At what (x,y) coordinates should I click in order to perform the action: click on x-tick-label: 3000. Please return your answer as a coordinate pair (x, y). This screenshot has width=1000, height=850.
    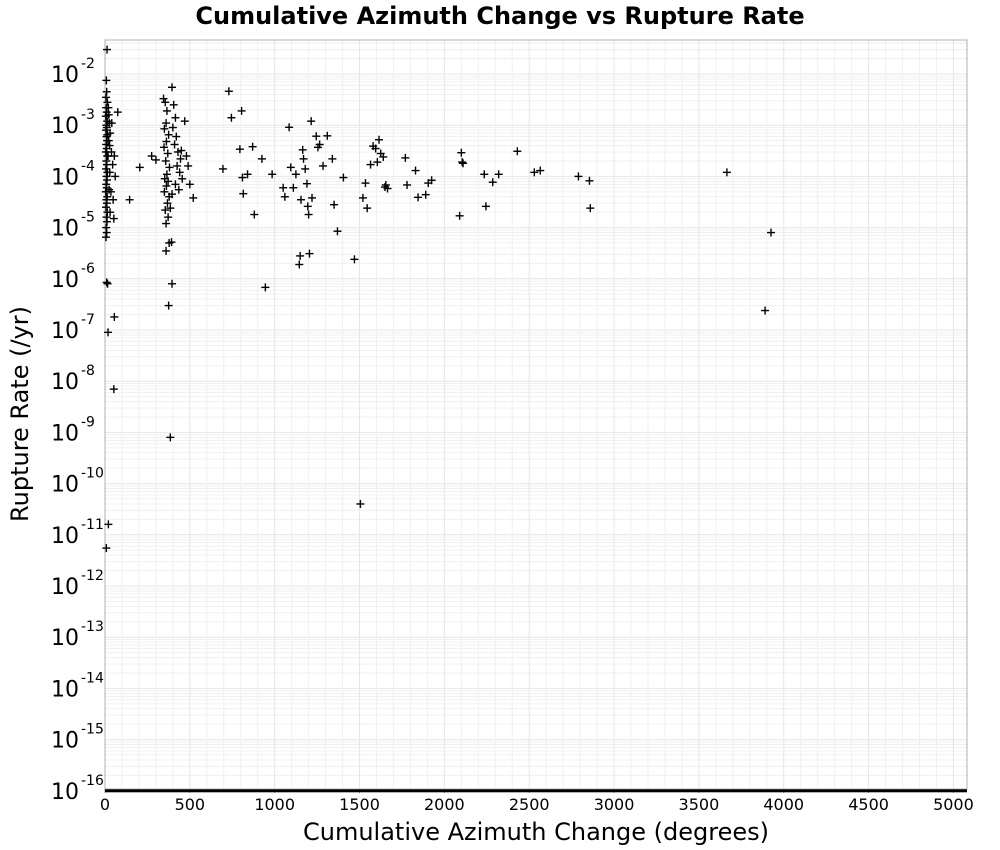
    Looking at the image, I should click on (614, 804).